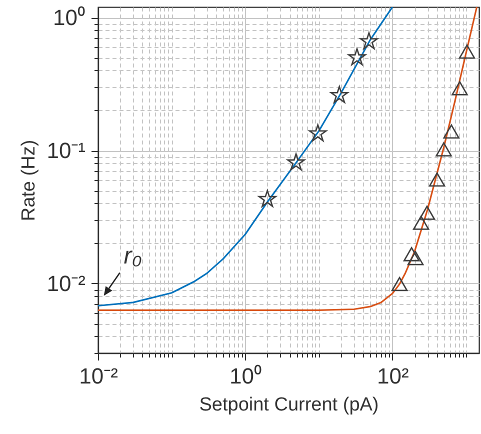 The image size is (481, 434). I want to click on x-tick-label: 10², so click(393, 376).